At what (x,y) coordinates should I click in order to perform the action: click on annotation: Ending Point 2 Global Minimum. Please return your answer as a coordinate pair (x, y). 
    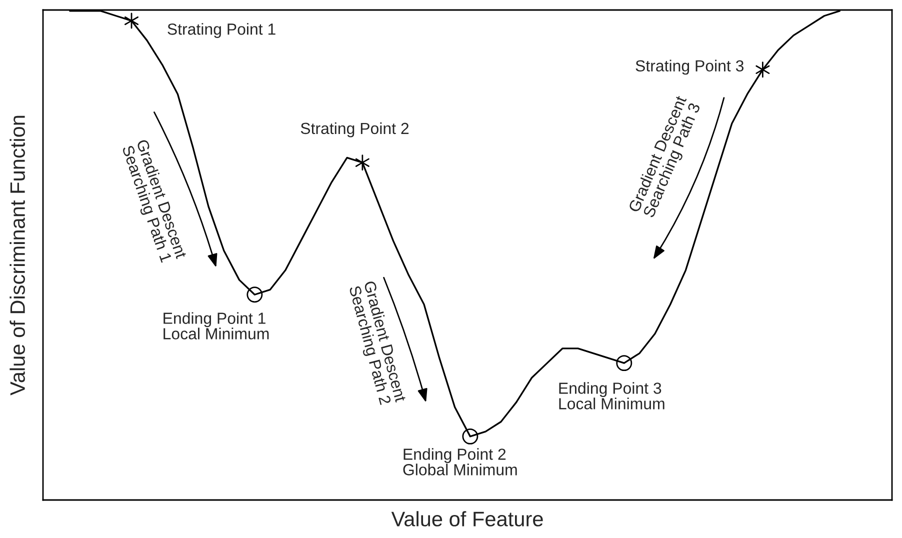
    Looking at the image, I should click on (460, 462).